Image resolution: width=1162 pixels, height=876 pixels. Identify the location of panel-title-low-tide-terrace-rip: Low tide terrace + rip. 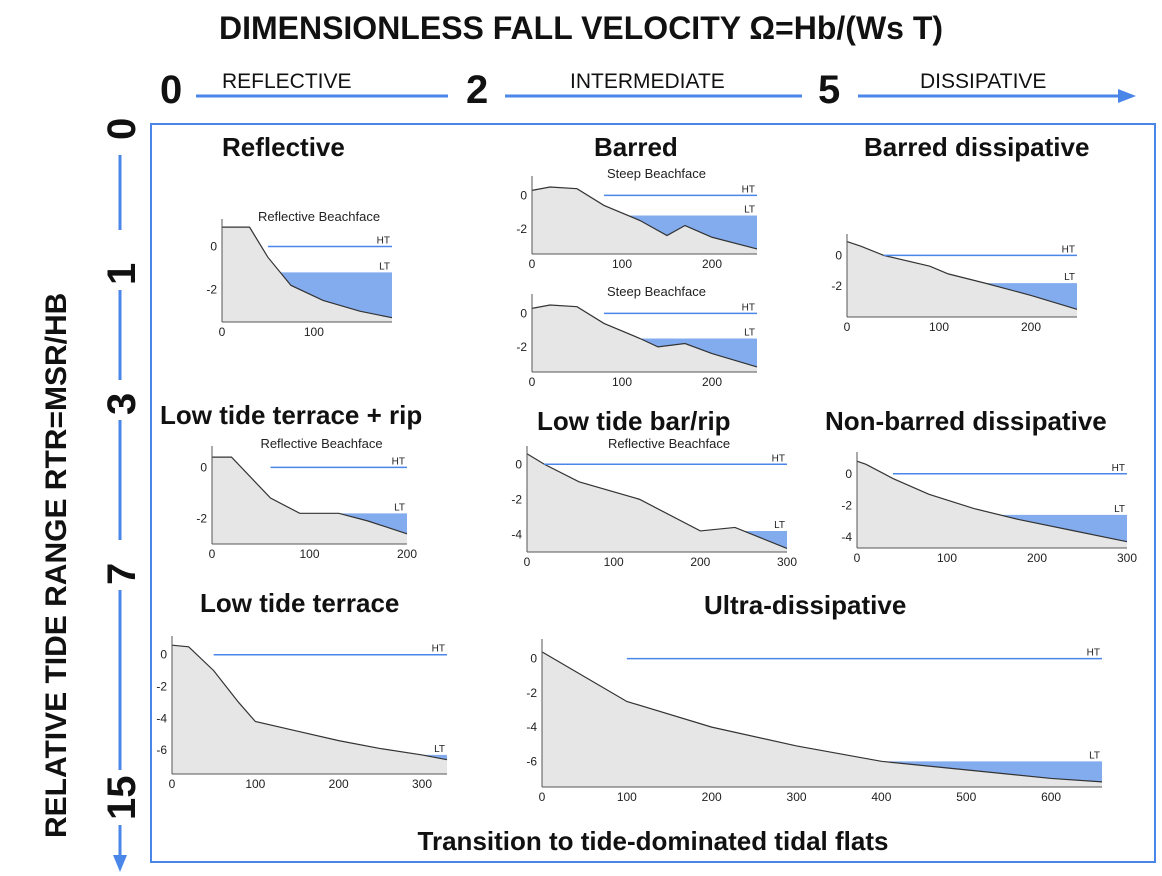
(291, 415).